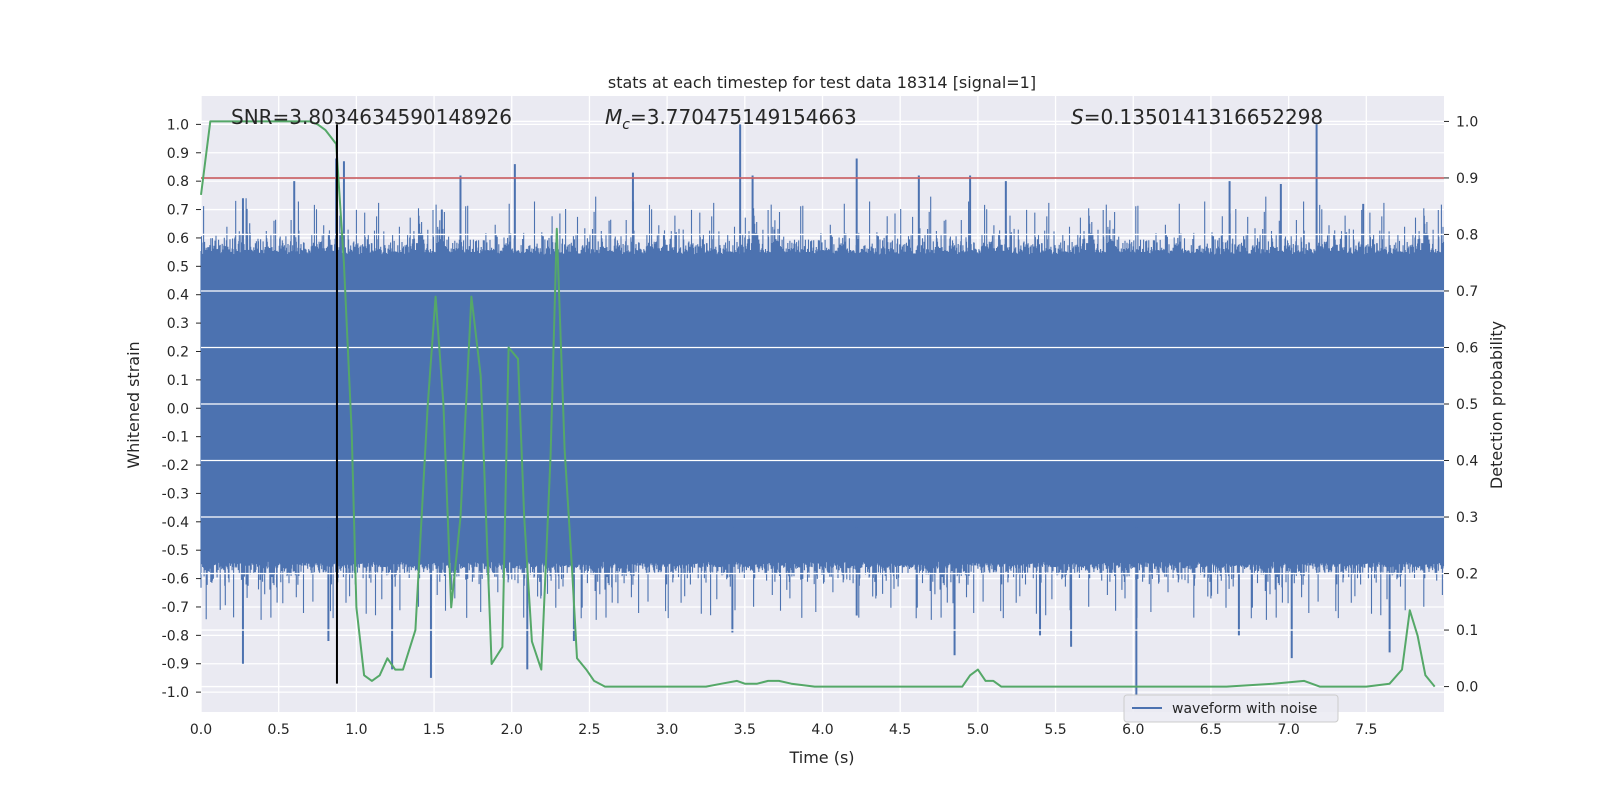 This screenshot has height=800, width=1600. What do you see at coordinates (1203, 117) in the screenshot?
I see `s-value: =0.1350141316652298` at bounding box center [1203, 117].